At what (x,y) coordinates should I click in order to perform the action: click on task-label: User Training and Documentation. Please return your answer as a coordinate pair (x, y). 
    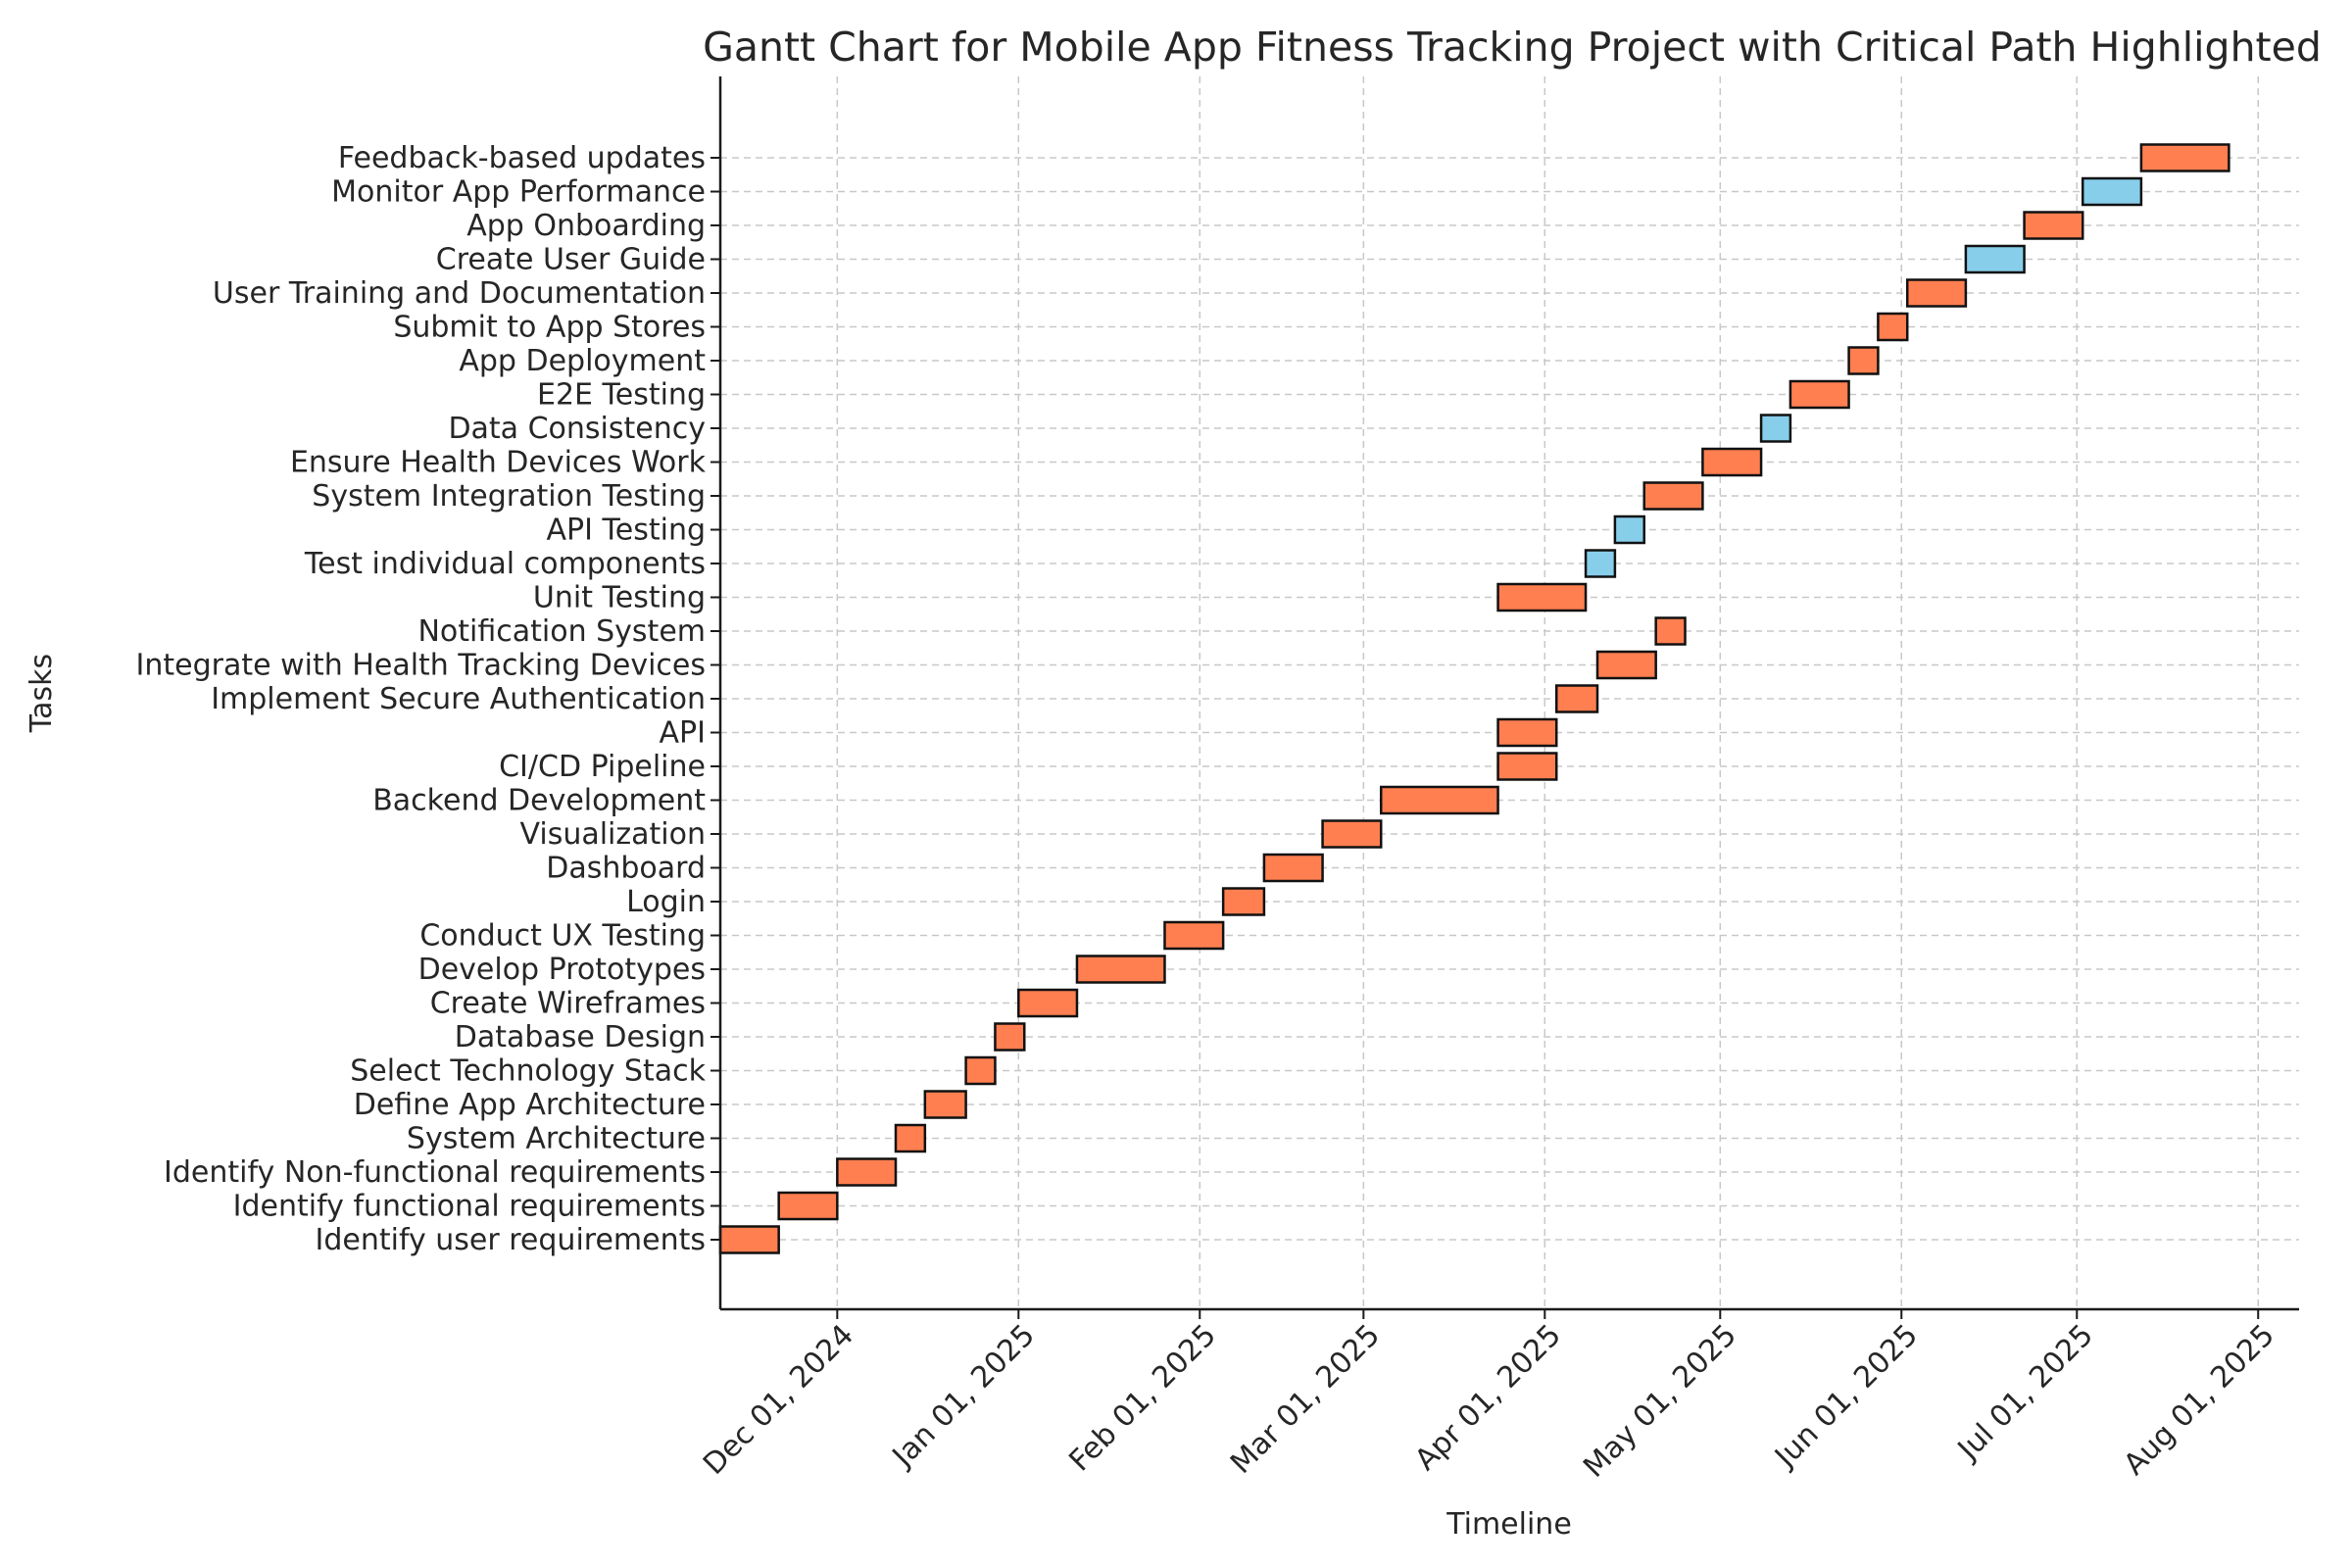
    Looking at the image, I should click on (459, 293).